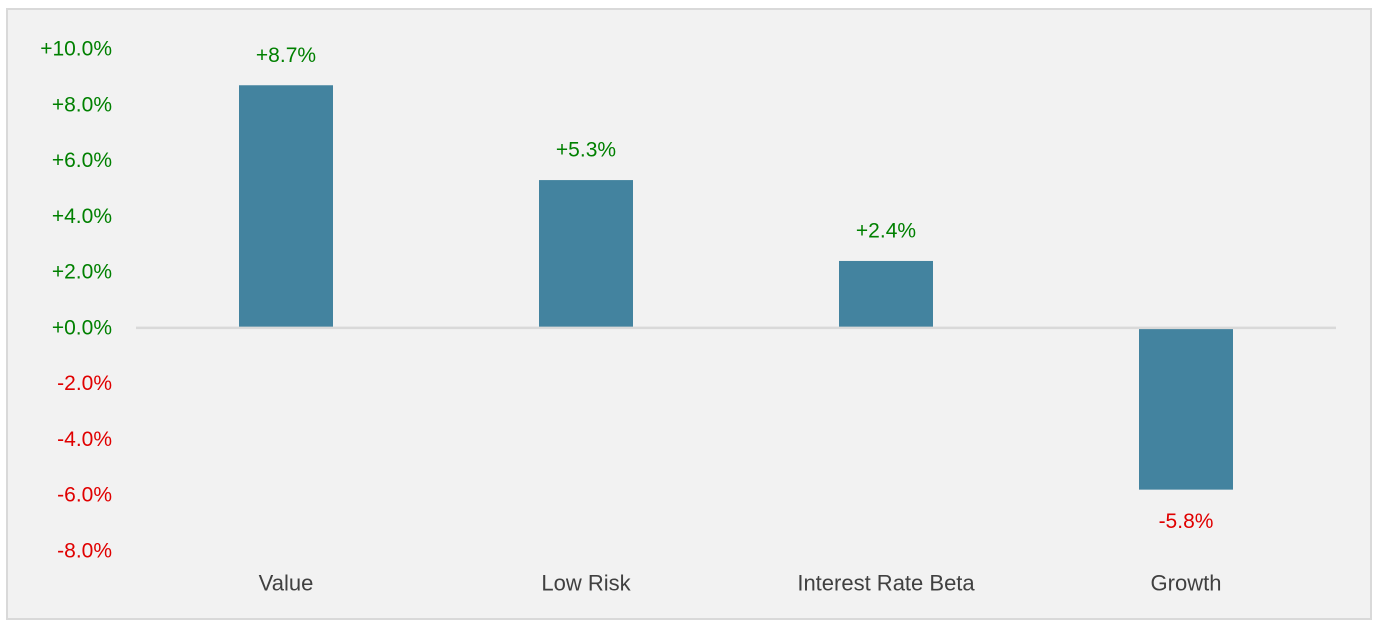 The width and height of the screenshot is (1378, 626). I want to click on data-label: +2.4%, so click(886, 230).